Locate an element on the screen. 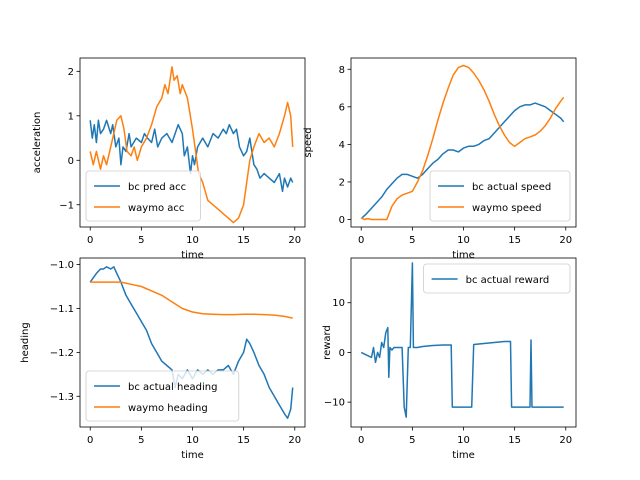 The width and height of the screenshot is (640, 480). y-tick-label: −10 is located at coordinates (334, 403).